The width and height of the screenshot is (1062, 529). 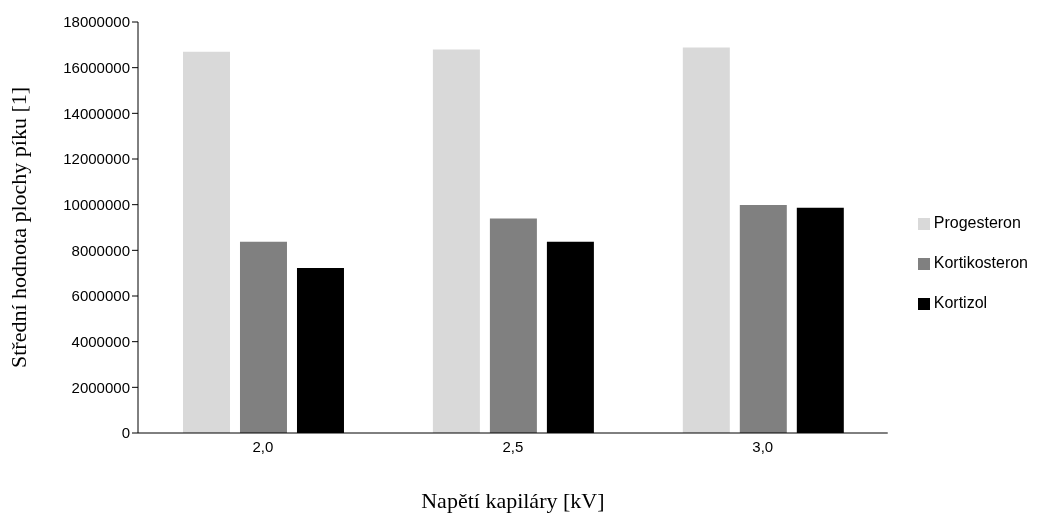 What do you see at coordinates (100, 341) in the screenshot?
I see `y-tick-label: 4000000` at bounding box center [100, 341].